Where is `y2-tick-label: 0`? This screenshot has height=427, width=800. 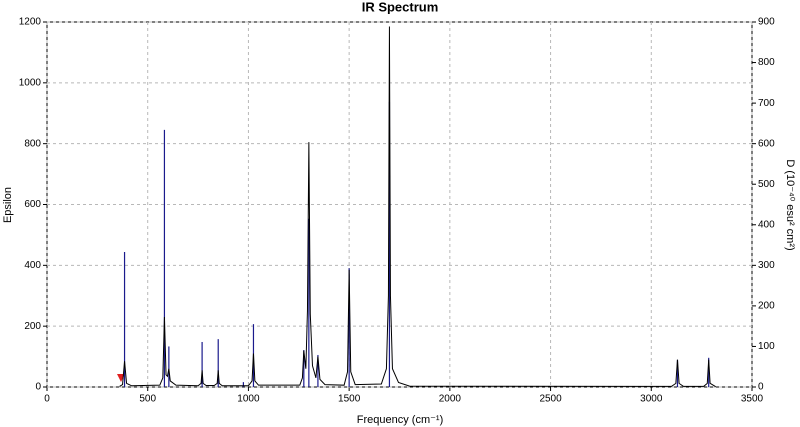 y2-tick-label: 0 is located at coordinates (761, 387).